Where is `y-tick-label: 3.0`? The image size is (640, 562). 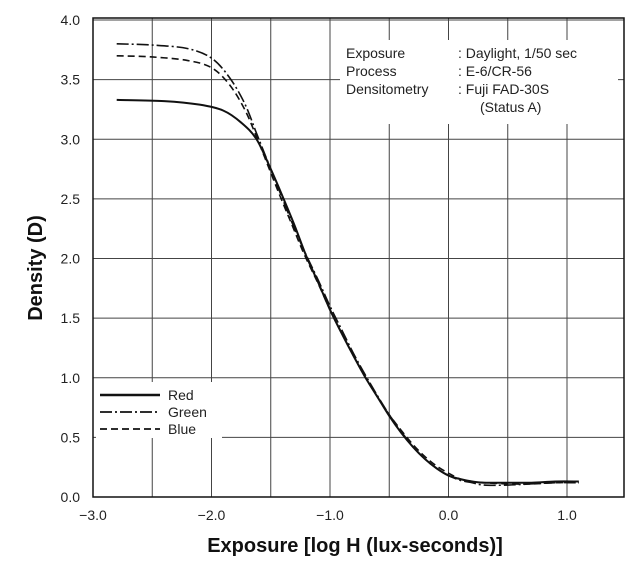 y-tick-label: 3.0 is located at coordinates (71, 139).